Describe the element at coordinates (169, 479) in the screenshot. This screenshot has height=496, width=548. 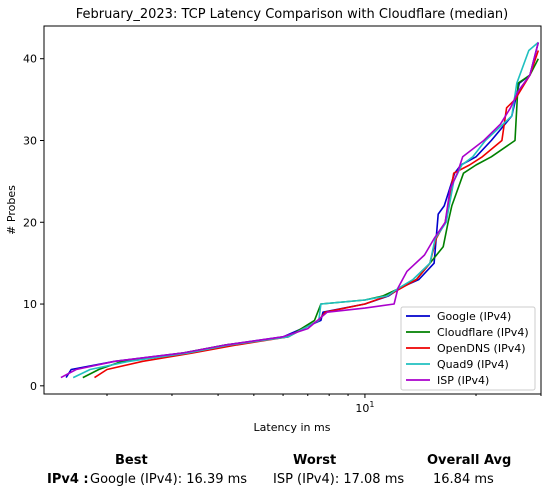
I see `best-value: Google (IPv4): 16.39 ms` at that location.